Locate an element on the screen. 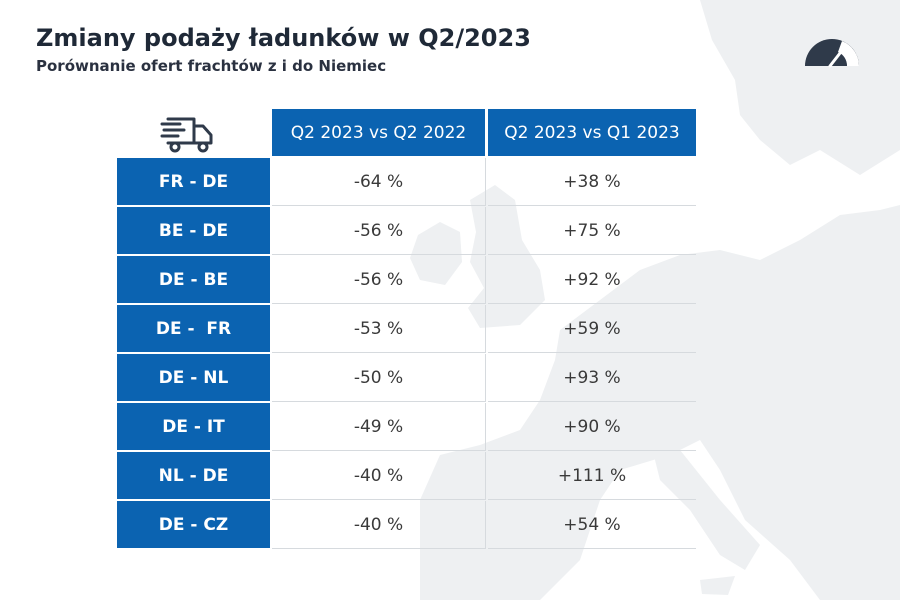 The width and height of the screenshot is (900, 600). cell-yoy: -50 % is located at coordinates (379, 378).